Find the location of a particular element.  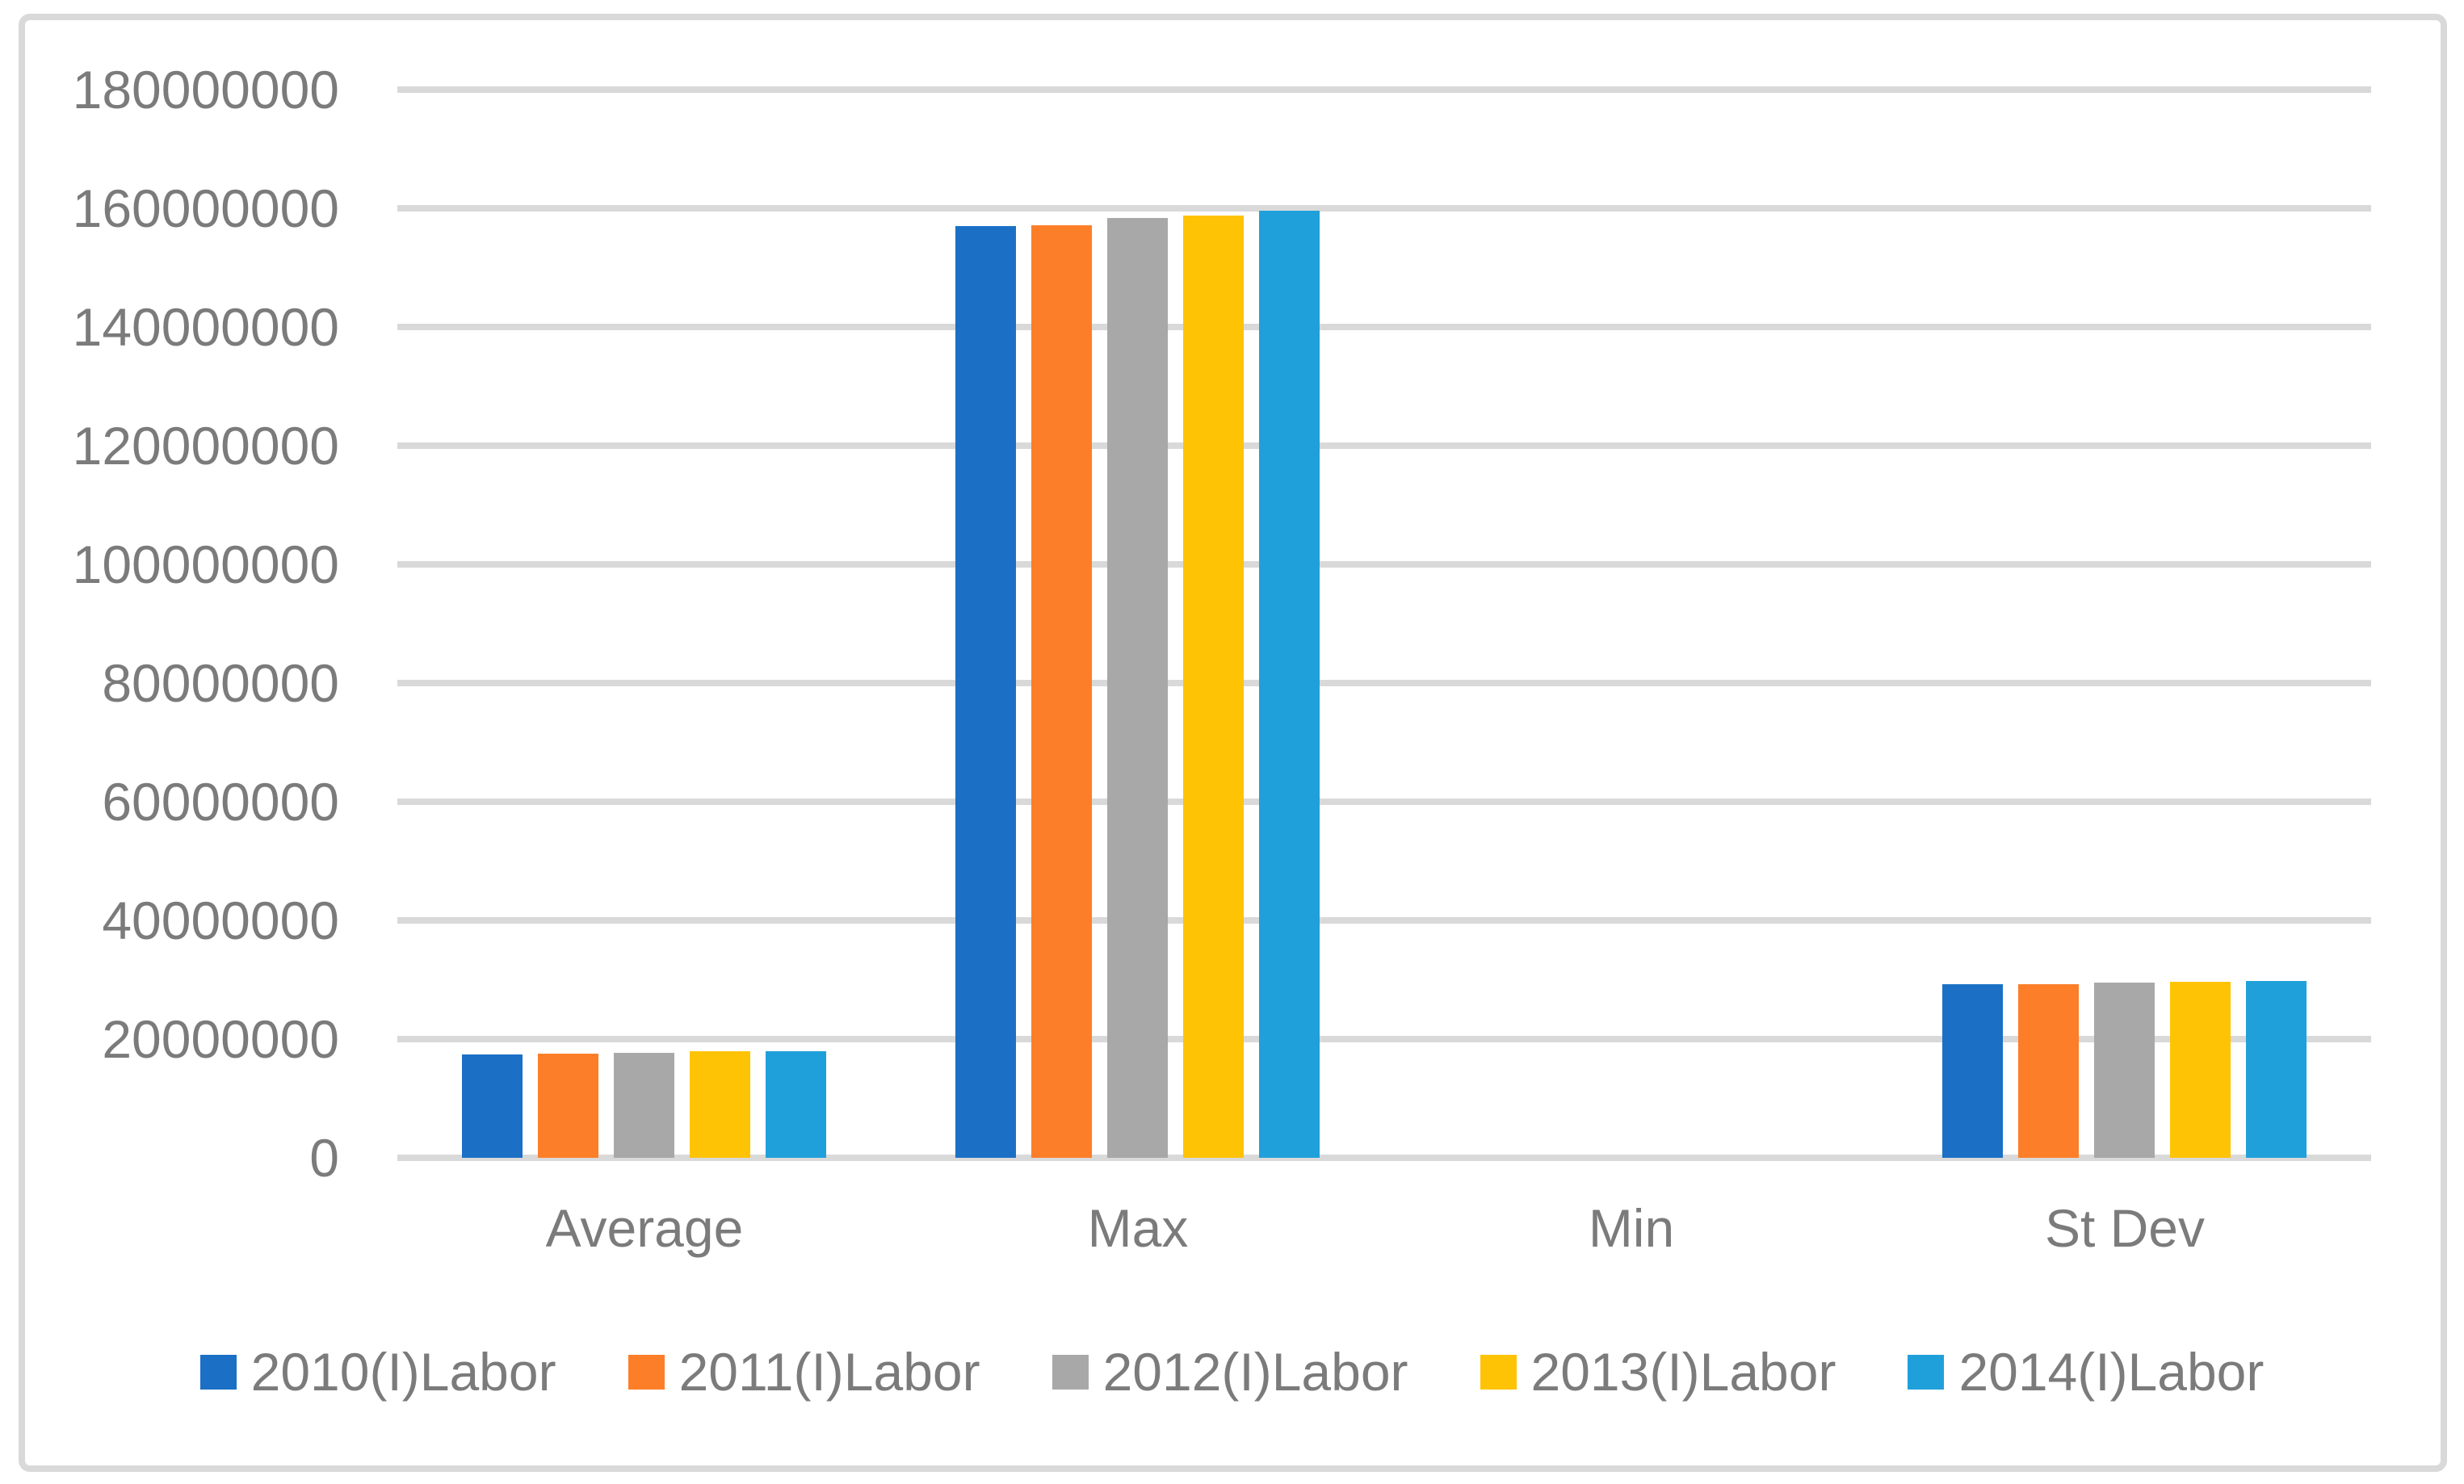

legend-item-2011(I)Labor: 2011(I)Labor is located at coordinates (804, 1372).